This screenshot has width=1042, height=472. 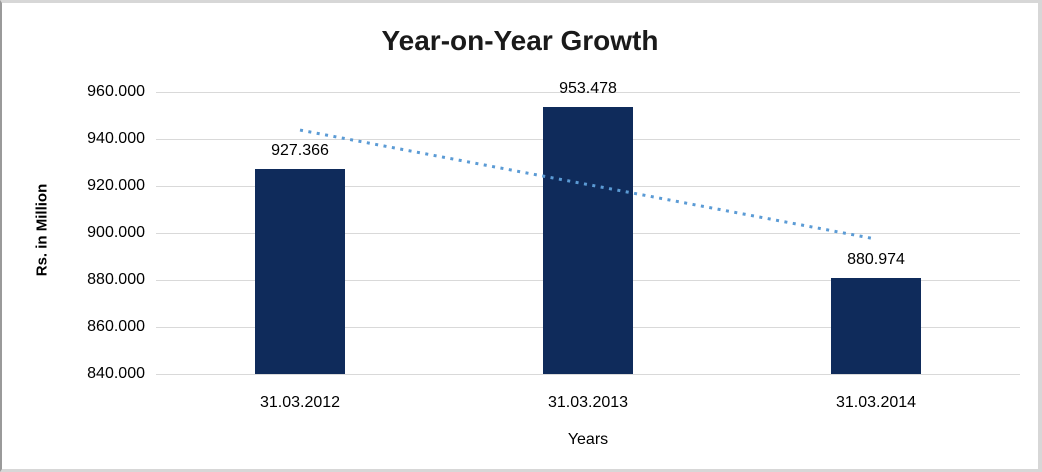 What do you see at coordinates (300, 402) in the screenshot?
I see `x-tick-label: 31.03.2012` at bounding box center [300, 402].